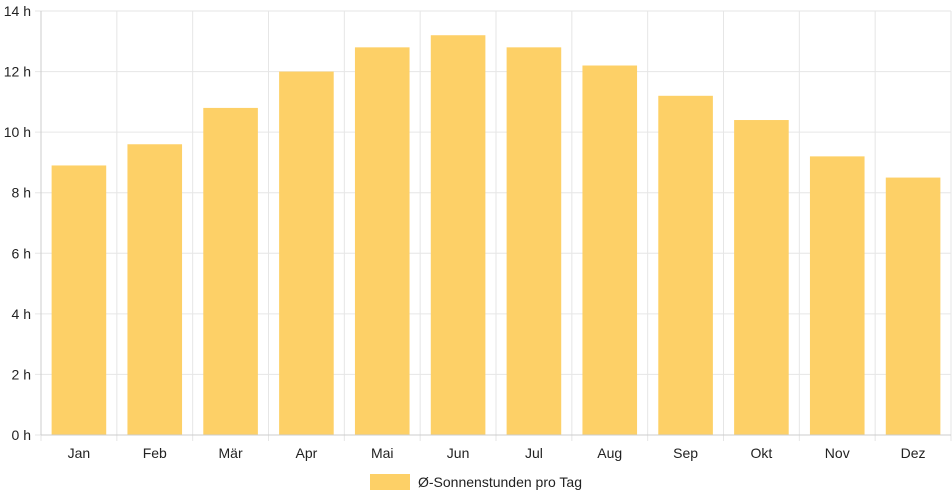  What do you see at coordinates (307, 453) in the screenshot?
I see `x-tick-label: Apr` at bounding box center [307, 453].